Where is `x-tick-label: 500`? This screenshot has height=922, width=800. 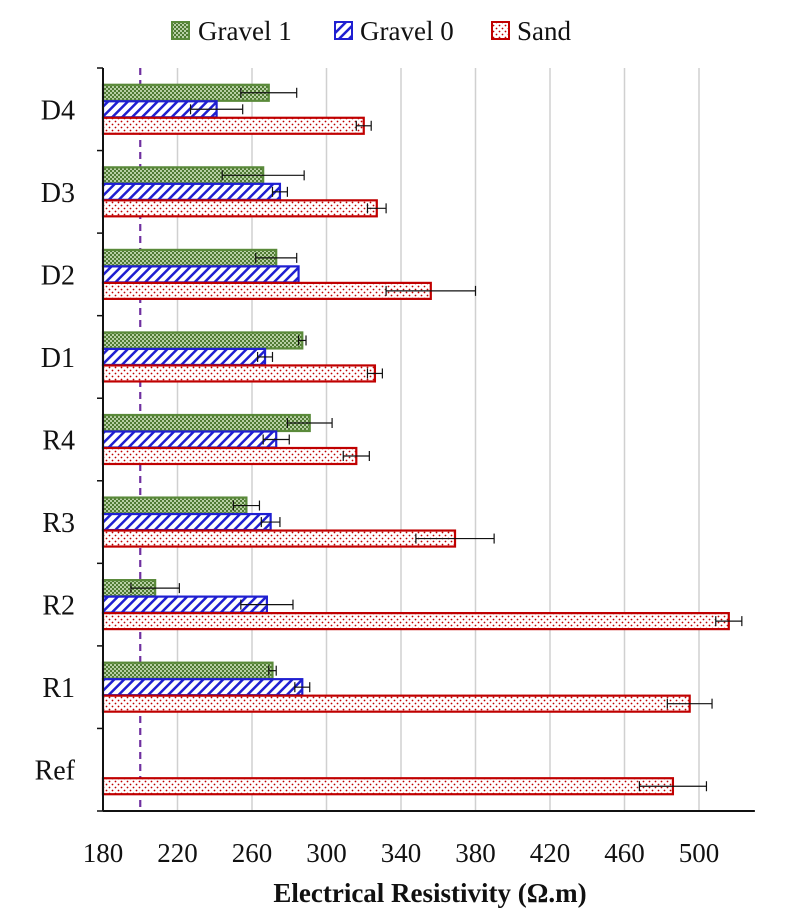
x-tick-label: 500 is located at coordinates (699, 853).